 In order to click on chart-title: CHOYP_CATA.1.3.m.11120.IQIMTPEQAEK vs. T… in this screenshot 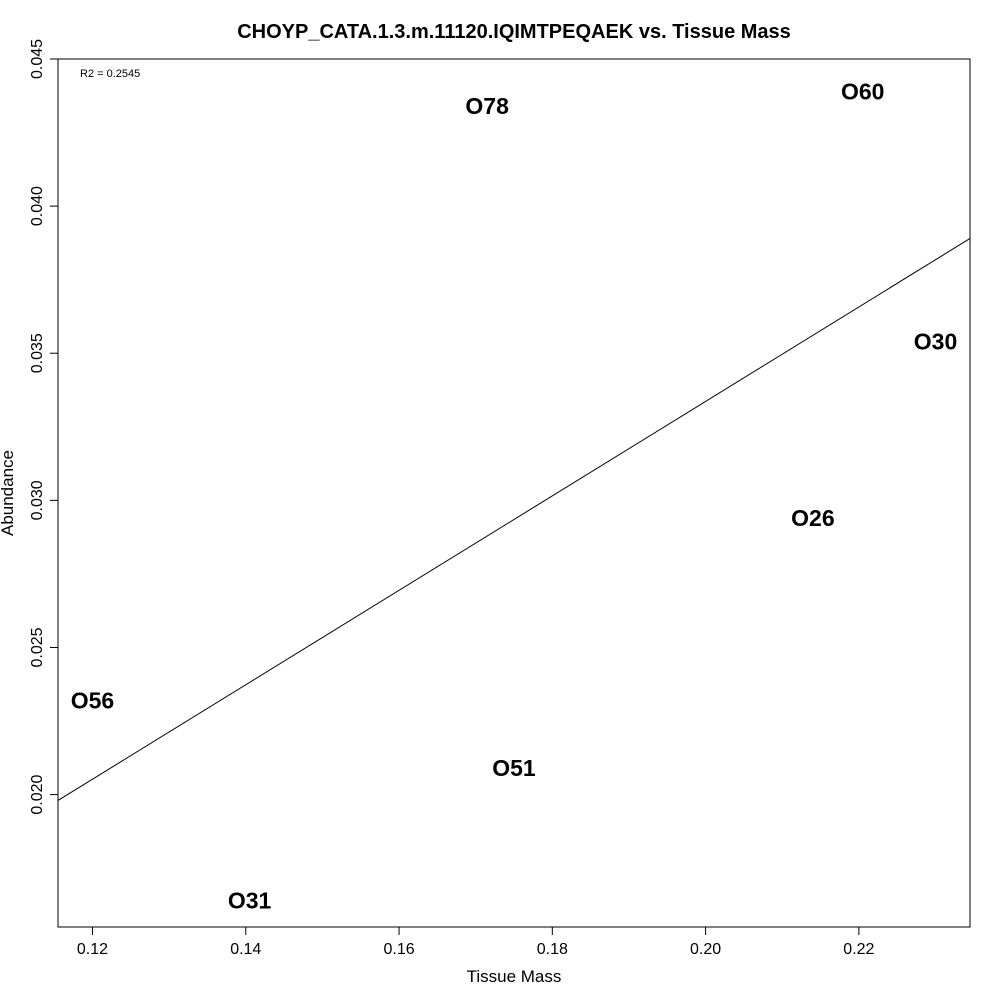, I will do `click(514, 32)`.